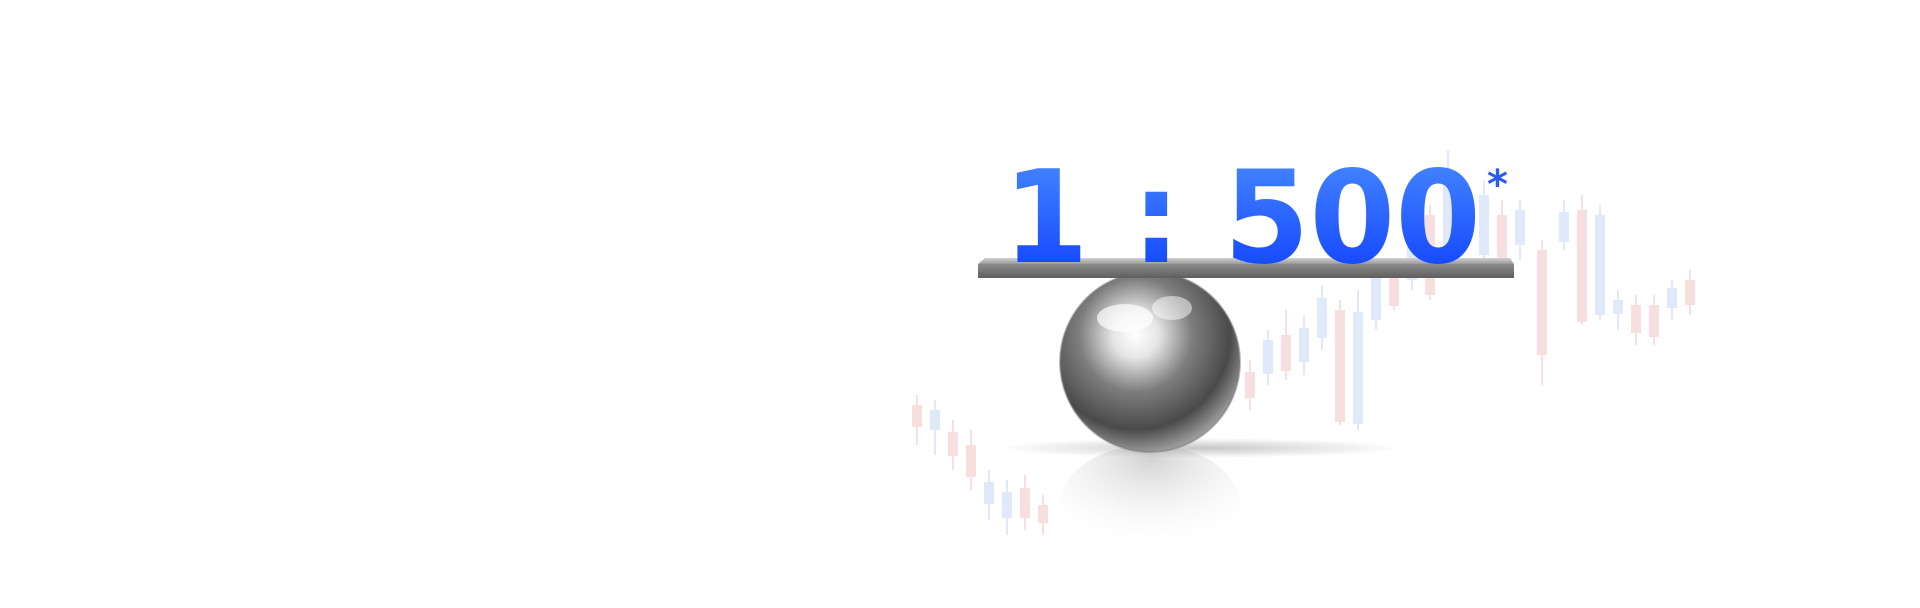 The height and width of the screenshot is (608, 1920). Describe the element at coordinates (1150, 505) in the screenshot. I see `ball-reflection` at that location.